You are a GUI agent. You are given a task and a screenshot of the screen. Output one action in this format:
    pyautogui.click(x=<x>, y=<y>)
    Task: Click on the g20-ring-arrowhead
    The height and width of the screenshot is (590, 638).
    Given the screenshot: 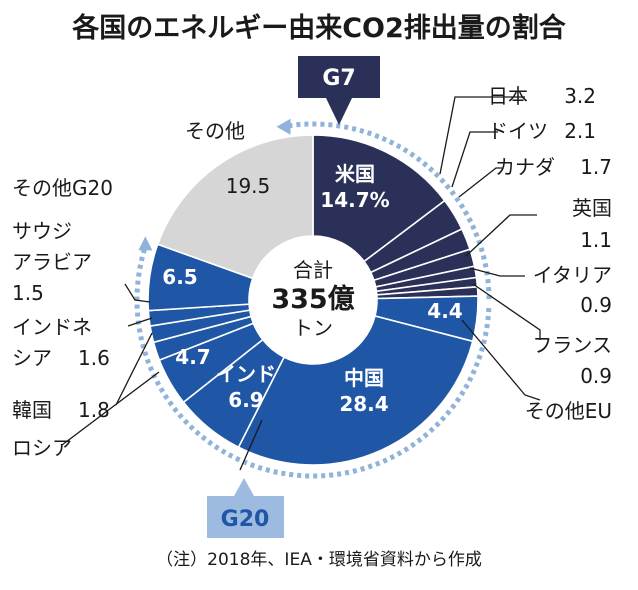 What is the action you would take?
    pyautogui.click(x=145, y=243)
    